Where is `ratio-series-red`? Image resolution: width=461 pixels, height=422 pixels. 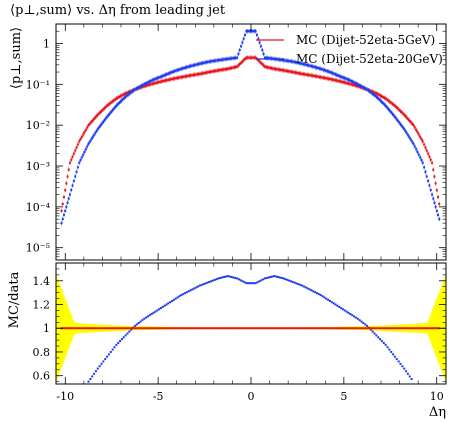 ratio-series-red is located at coordinates (250, 328).